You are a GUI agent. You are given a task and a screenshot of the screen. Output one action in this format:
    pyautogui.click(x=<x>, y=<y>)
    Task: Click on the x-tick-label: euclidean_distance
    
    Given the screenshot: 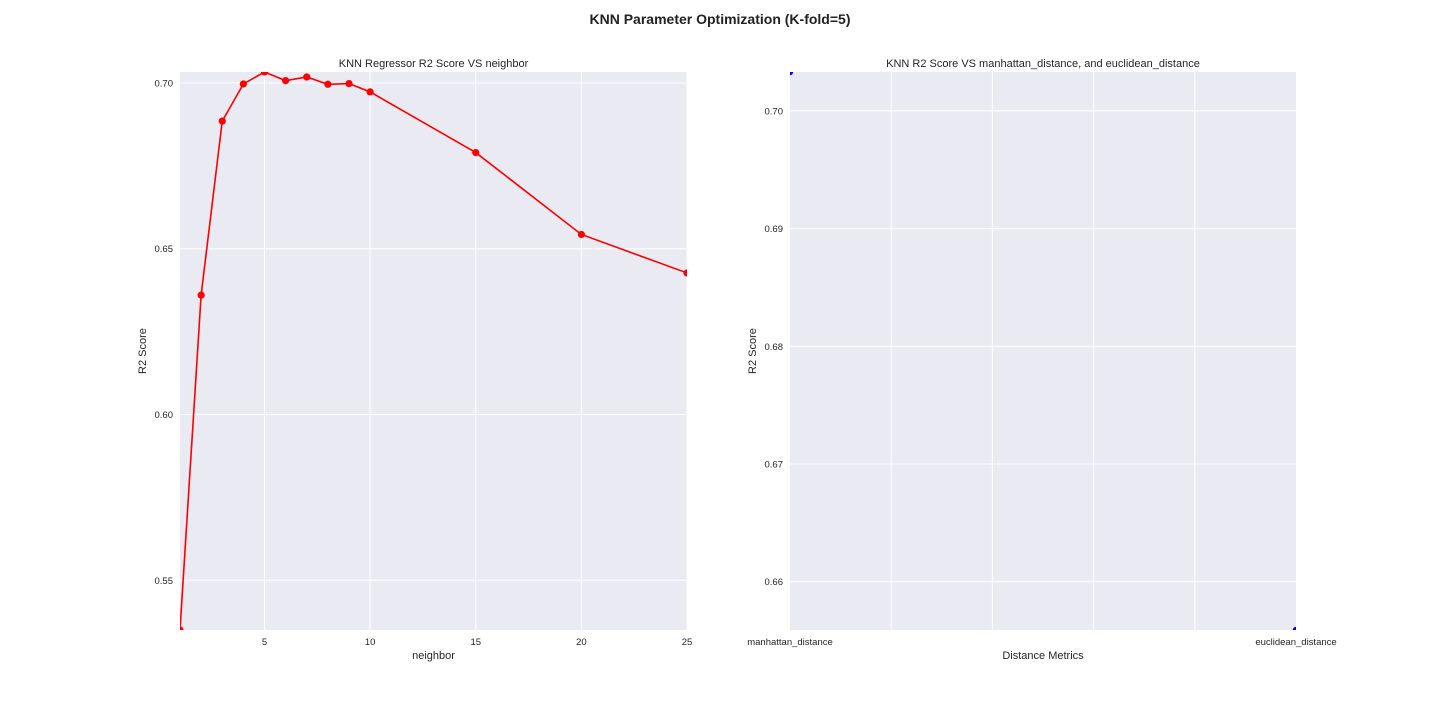 What is the action you would take?
    pyautogui.click(x=1295, y=642)
    